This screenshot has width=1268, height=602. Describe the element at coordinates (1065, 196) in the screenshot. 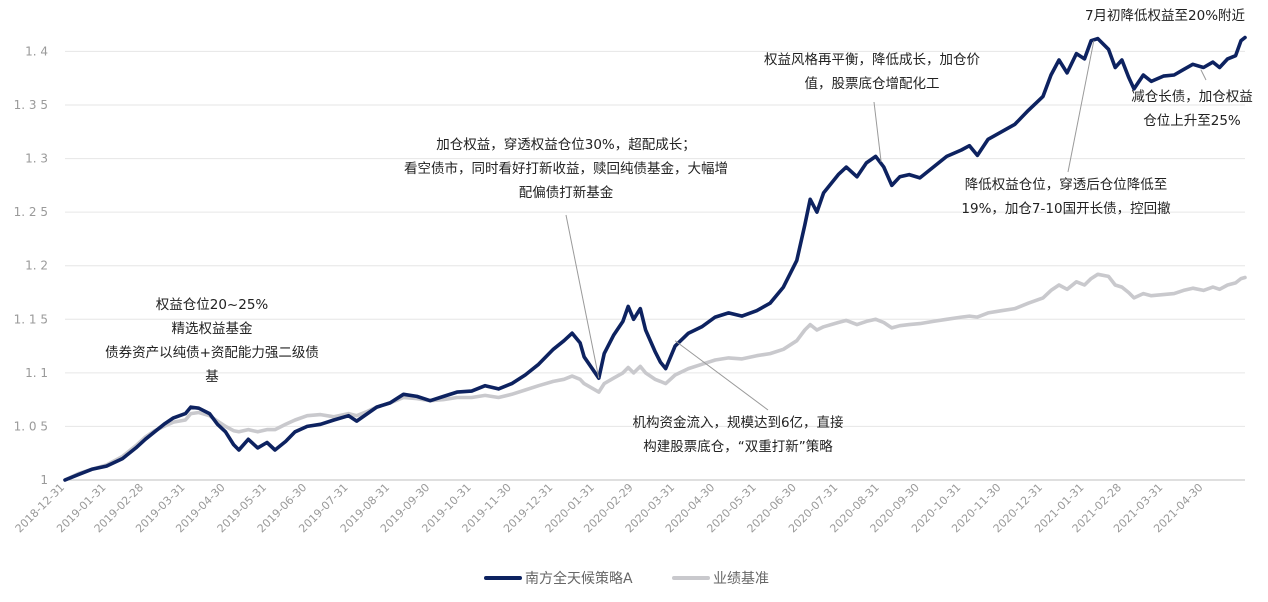

I see `annotation-text: 降低权益仓位，穿透后仓位降低至 19%，加仓7-10国开长债，控回撤` at that location.